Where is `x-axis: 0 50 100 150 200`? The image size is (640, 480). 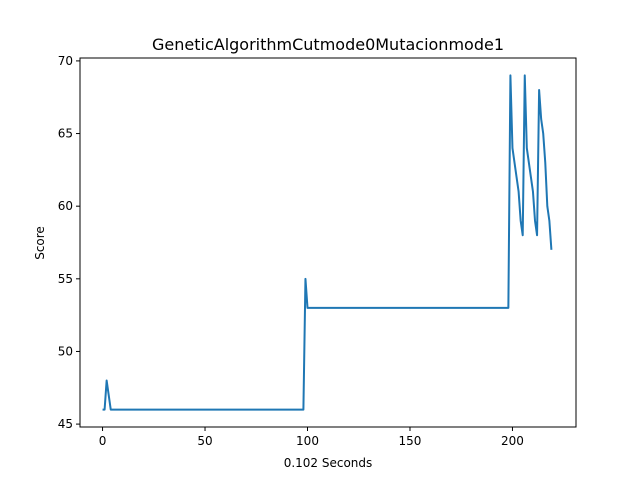 x-axis: 0 50 100 150 200 is located at coordinates (311, 437).